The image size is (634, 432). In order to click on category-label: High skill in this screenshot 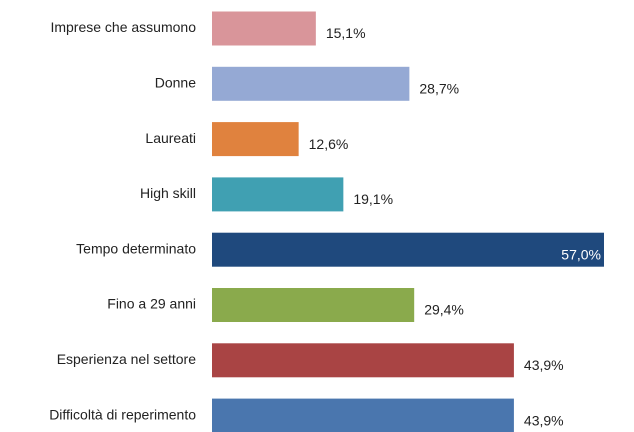, I will do `click(168, 193)`.